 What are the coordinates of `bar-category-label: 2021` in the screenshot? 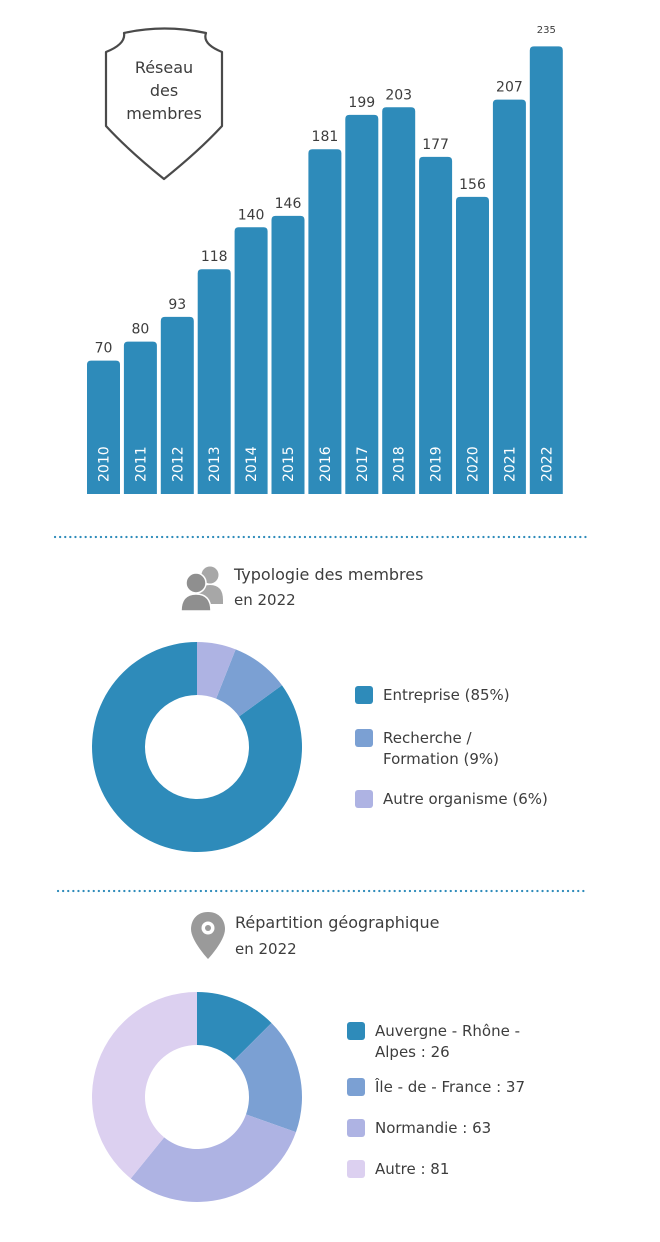 It's located at (510, 464).